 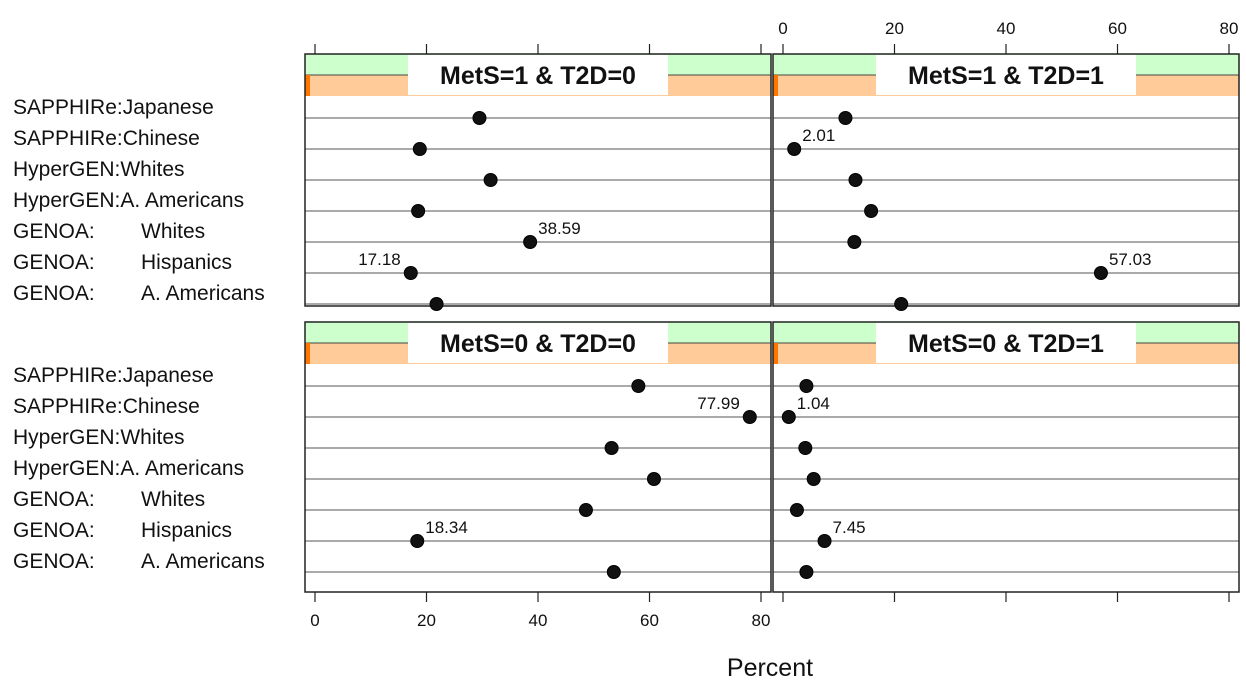 What do you see at coordinates (718, 403) in the screenshot?
I see `data-label: 77.99` at bounding box center [718, 403].